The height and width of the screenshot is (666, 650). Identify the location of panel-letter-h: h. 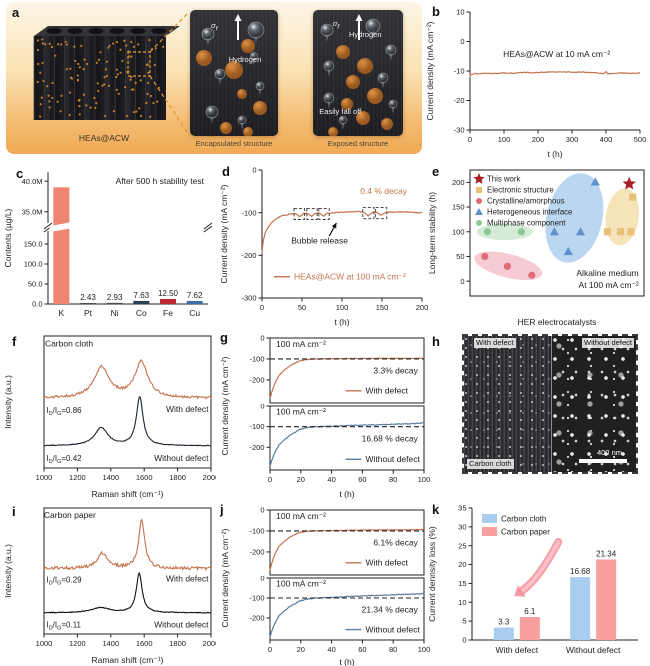
(436, 341).